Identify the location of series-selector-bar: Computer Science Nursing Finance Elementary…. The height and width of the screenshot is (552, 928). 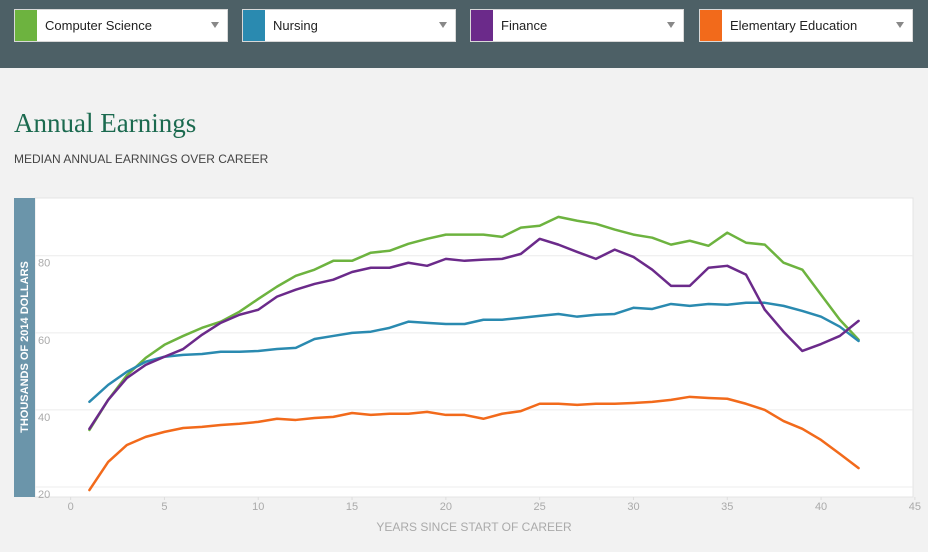
(464, 34).